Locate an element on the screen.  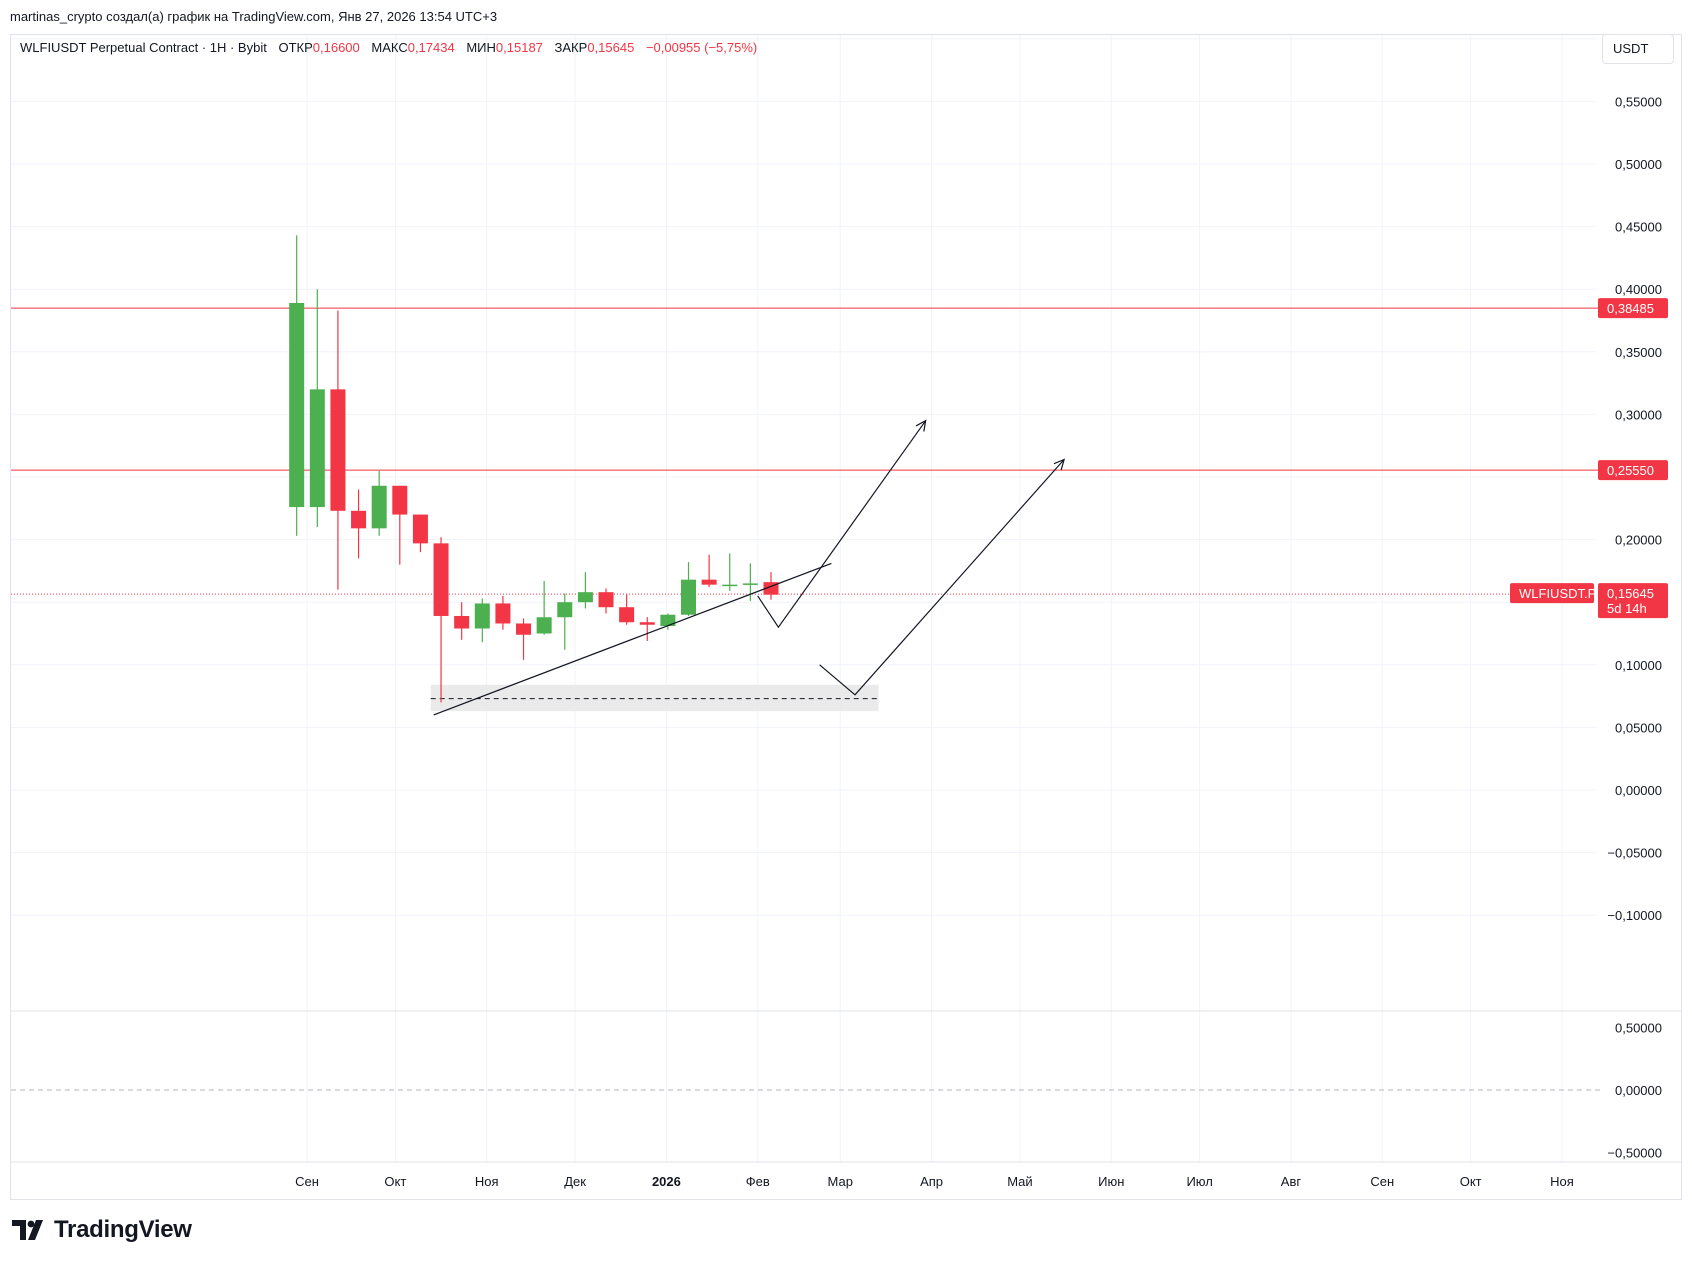
symbol-tag-box is located at coordinates (1552, 593).